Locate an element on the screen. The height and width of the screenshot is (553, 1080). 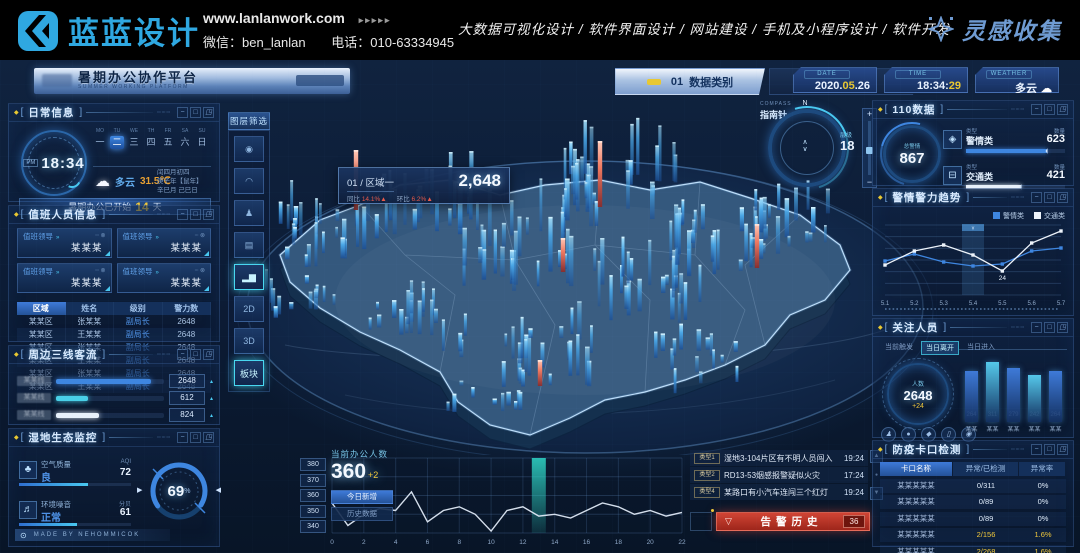
view-3d-button: 3D is located at coordinates (249, 341).